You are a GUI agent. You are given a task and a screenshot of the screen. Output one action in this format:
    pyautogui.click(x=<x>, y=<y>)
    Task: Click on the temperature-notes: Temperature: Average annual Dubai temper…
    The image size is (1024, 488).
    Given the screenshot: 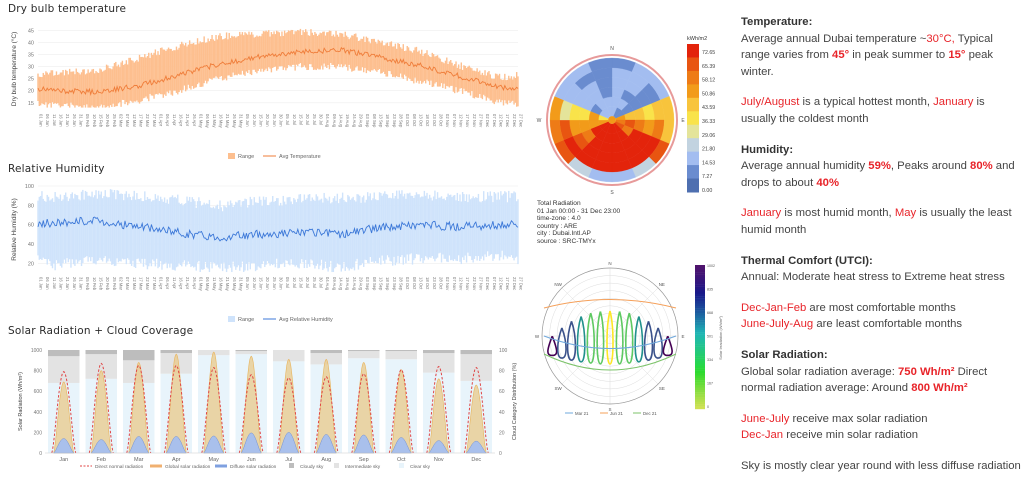 What is the action you would take?
    pyautogui.click(x=881, y=47)
    